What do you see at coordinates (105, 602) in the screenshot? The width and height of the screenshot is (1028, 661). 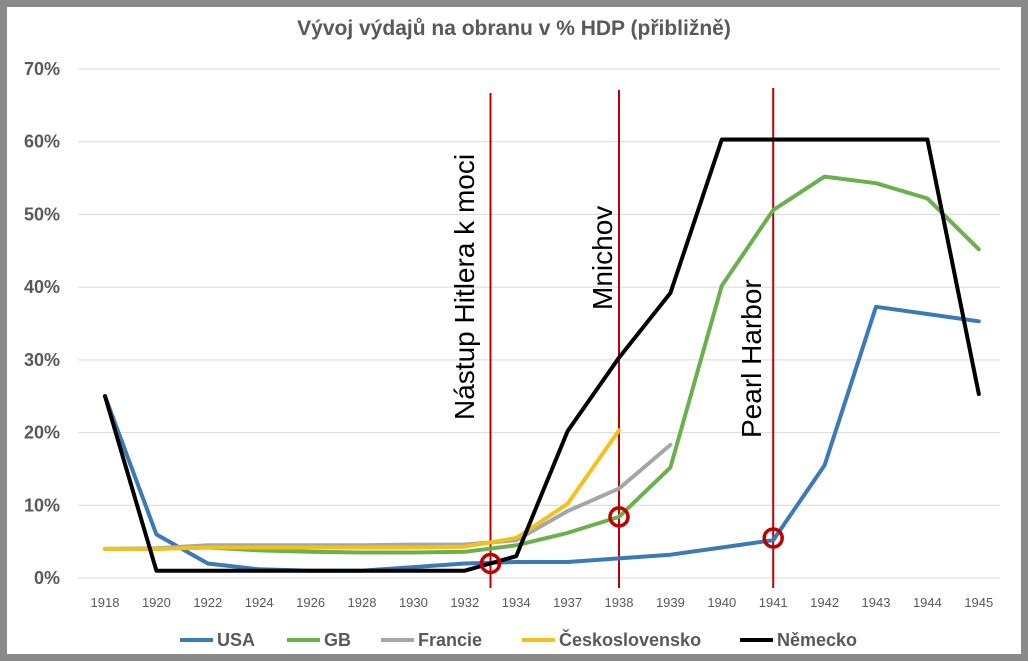 I see `x-tick-label: 1918` at bounding box center [105, 602].